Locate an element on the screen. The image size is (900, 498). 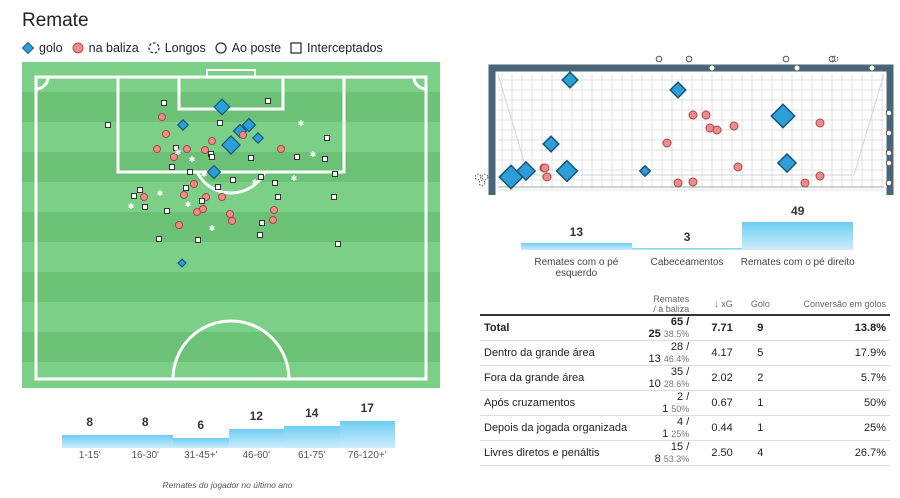
row-shots-percent: 28.6% is located at coordinates (676, 384).